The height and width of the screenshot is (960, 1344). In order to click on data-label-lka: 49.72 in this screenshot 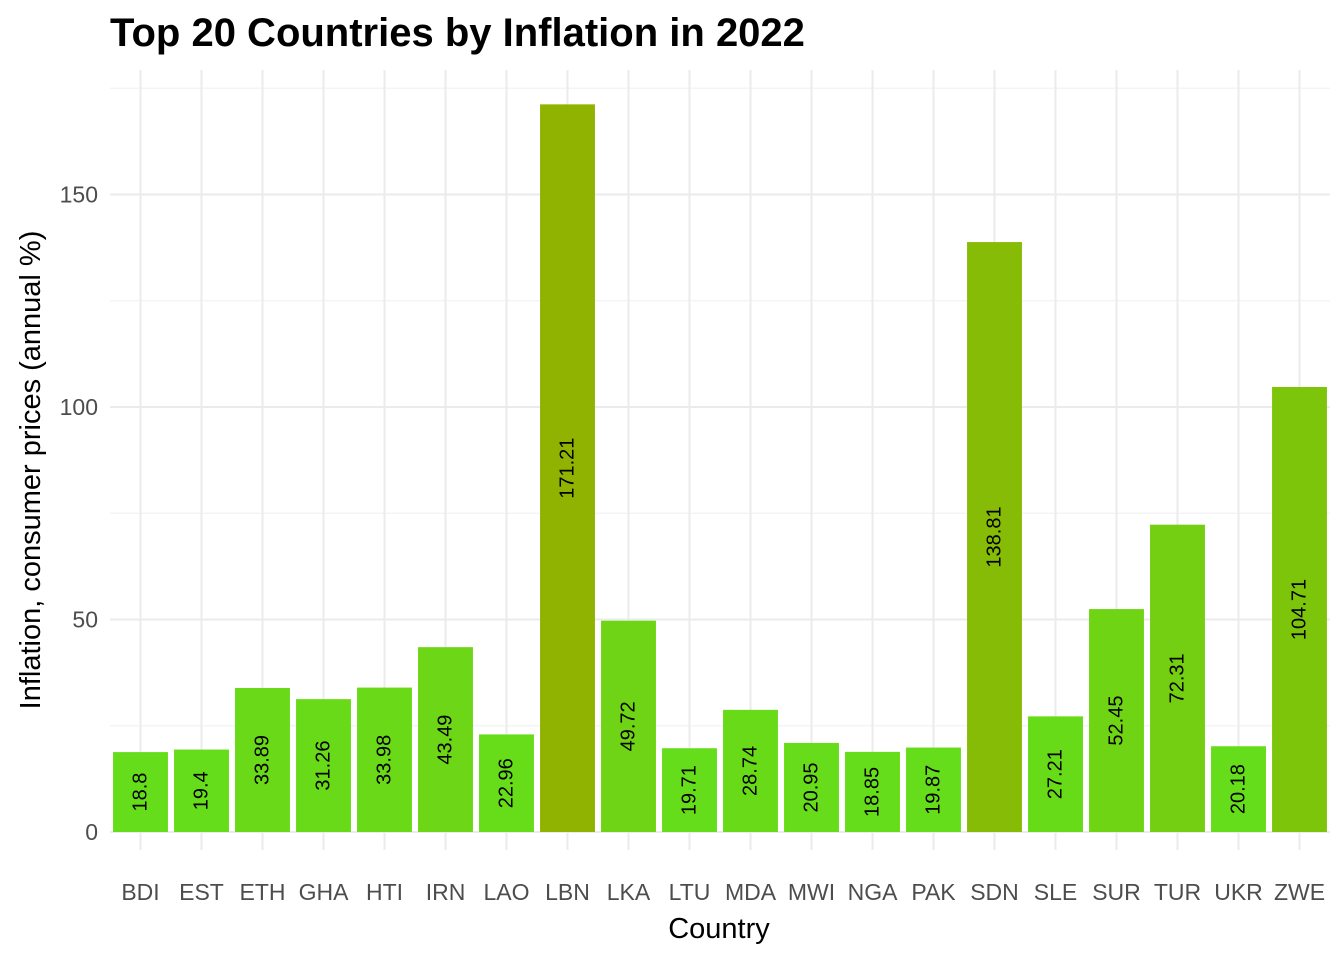, I will do `click(629, 726)`.